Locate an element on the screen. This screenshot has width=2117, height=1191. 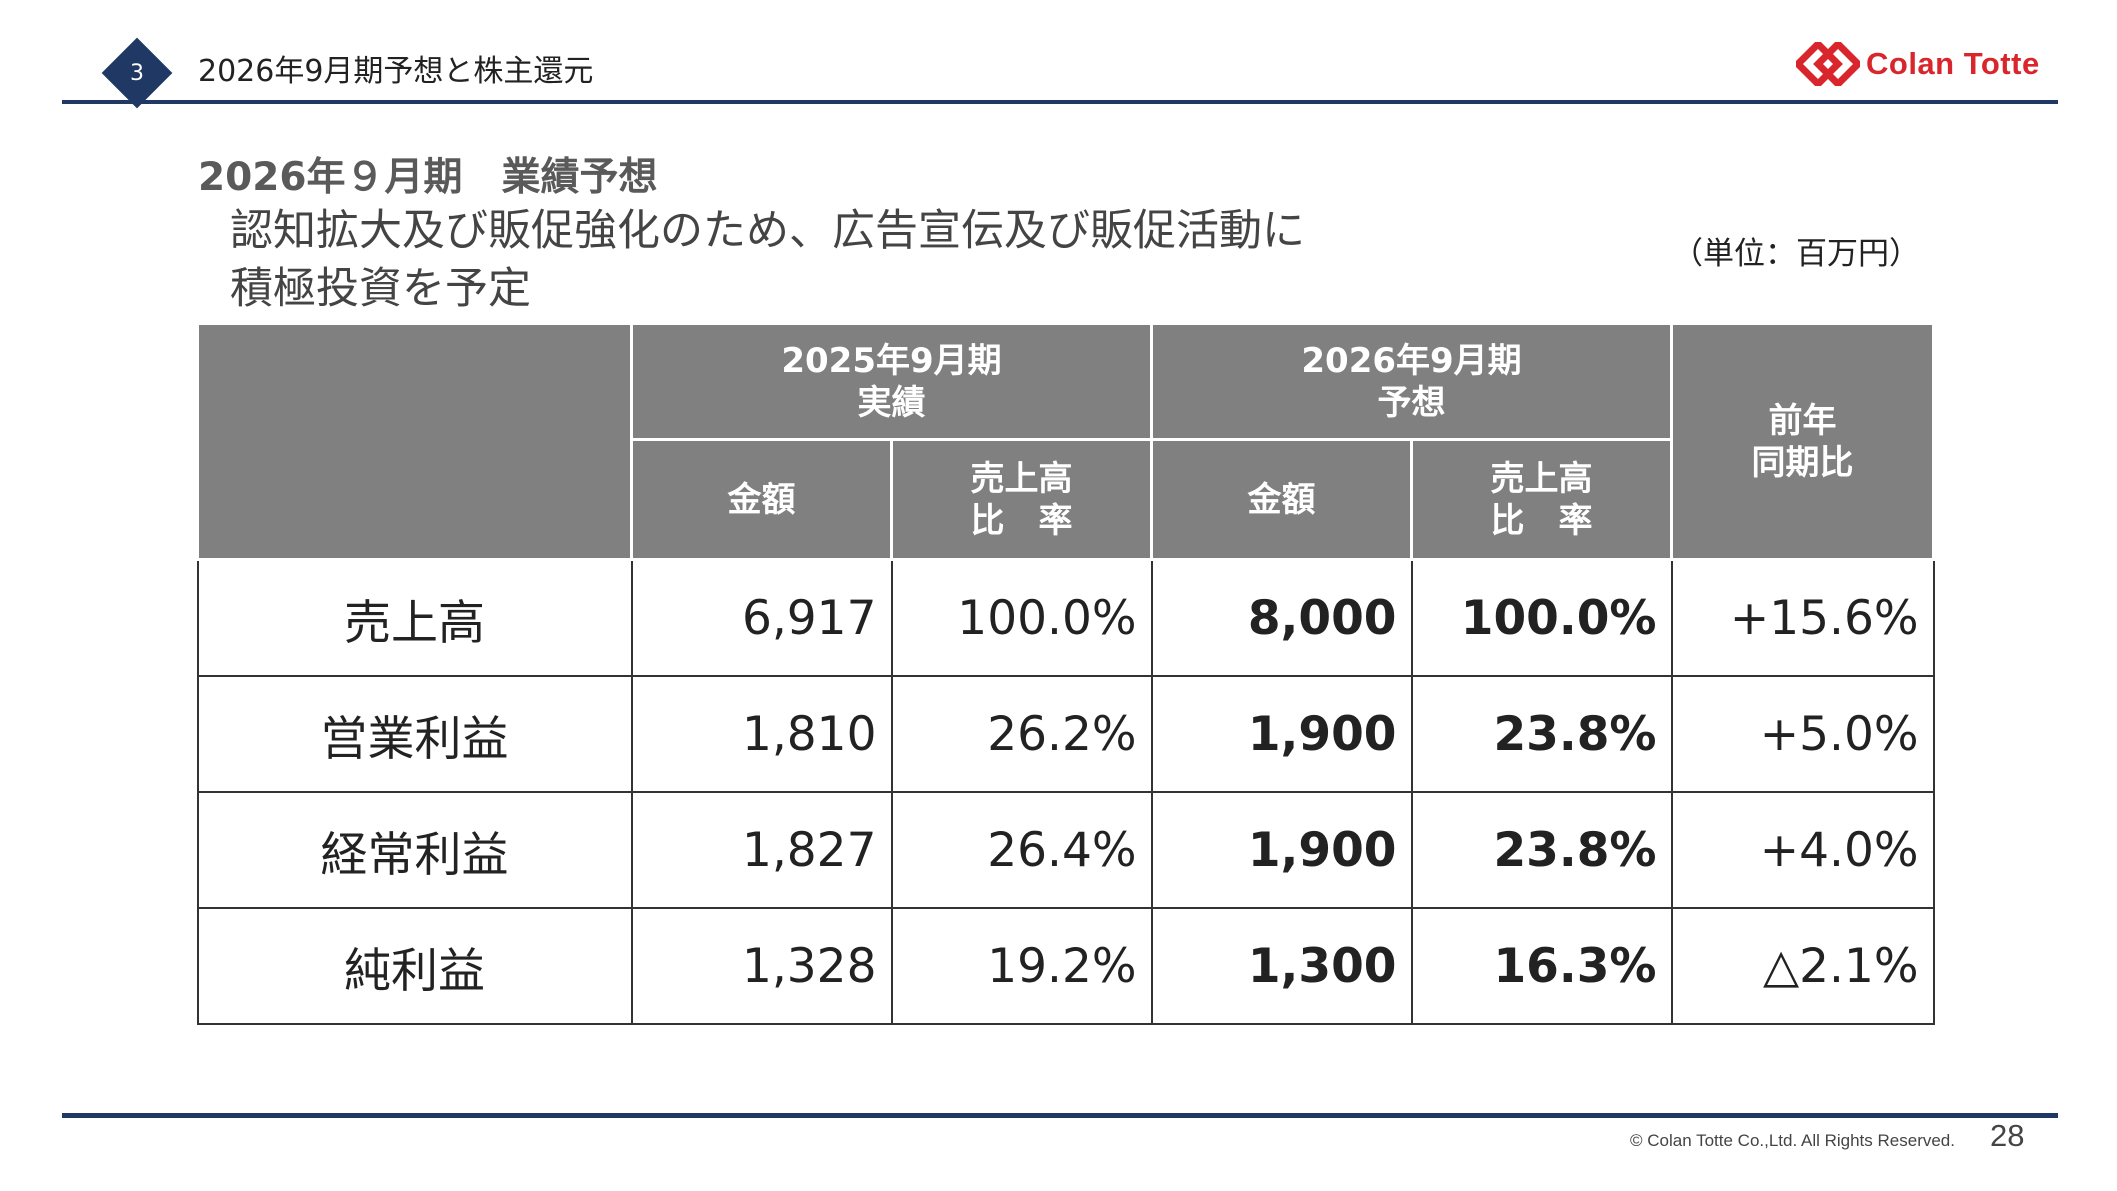
company-logo: Colan Totte is located at coordinates (1918, 64).